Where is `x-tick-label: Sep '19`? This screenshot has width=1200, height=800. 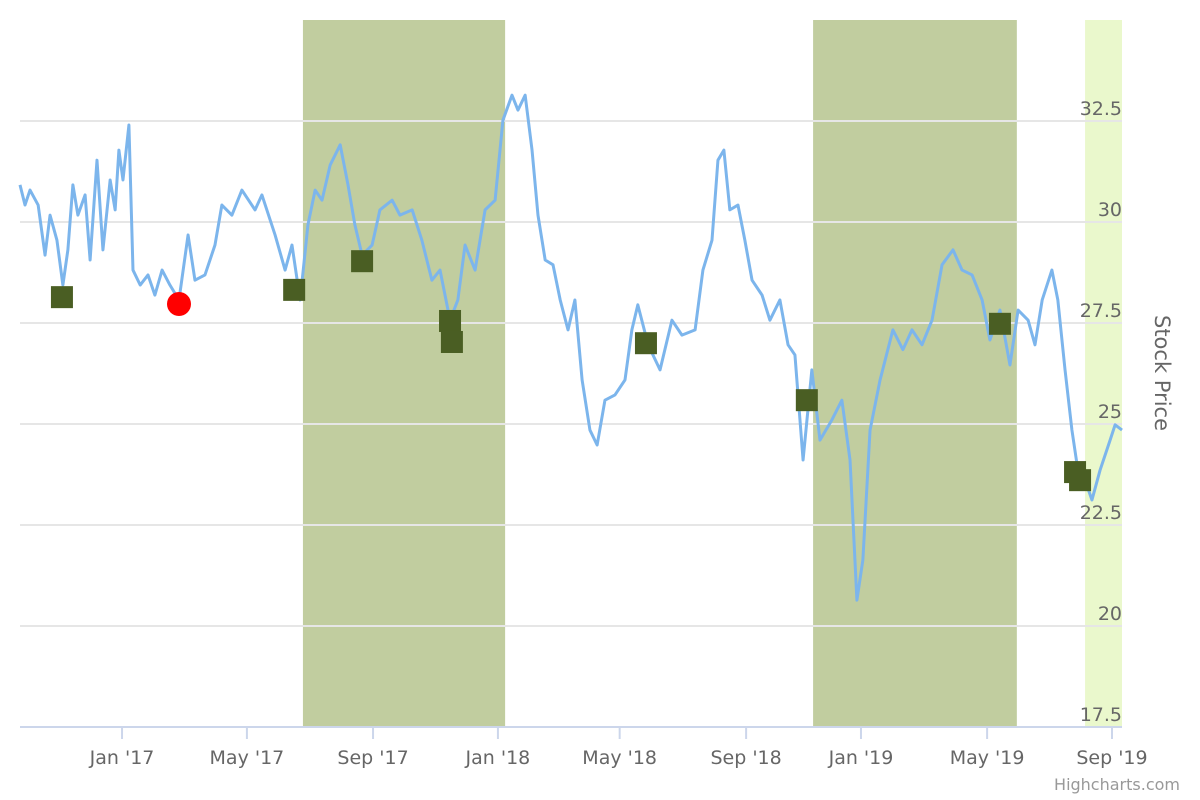 x-tick-label: Sep '19 is located at coordinates (1111, 758).